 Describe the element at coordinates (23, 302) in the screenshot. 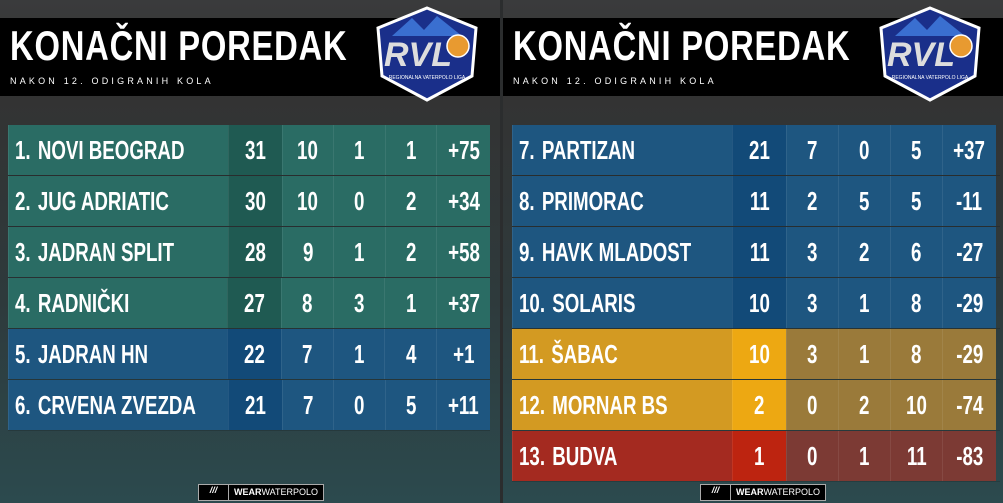

I see `rank: 4.` at that location.